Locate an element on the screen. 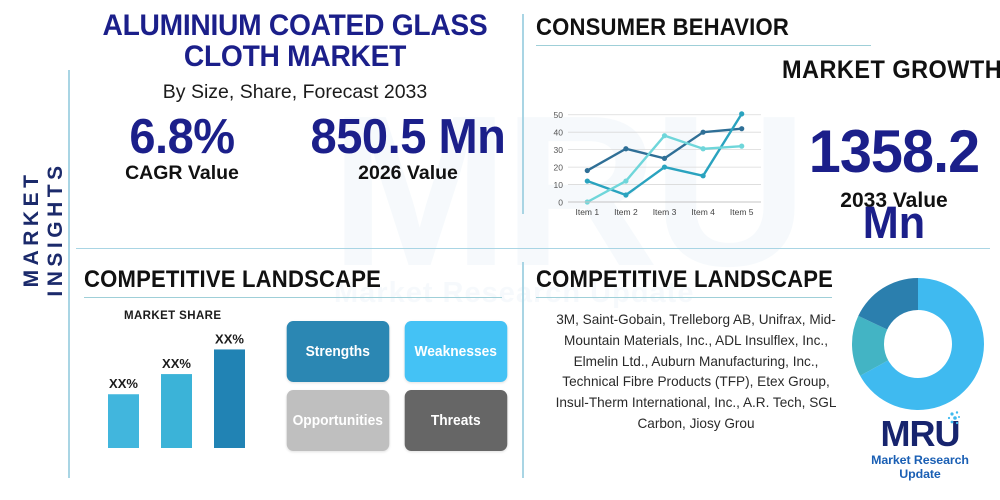 Image resolution: width=1000 pixels, height=500 pixels. consumer-behavior-heading: CONSUMER BEHAVIOR is located at coordinates (662, 27).